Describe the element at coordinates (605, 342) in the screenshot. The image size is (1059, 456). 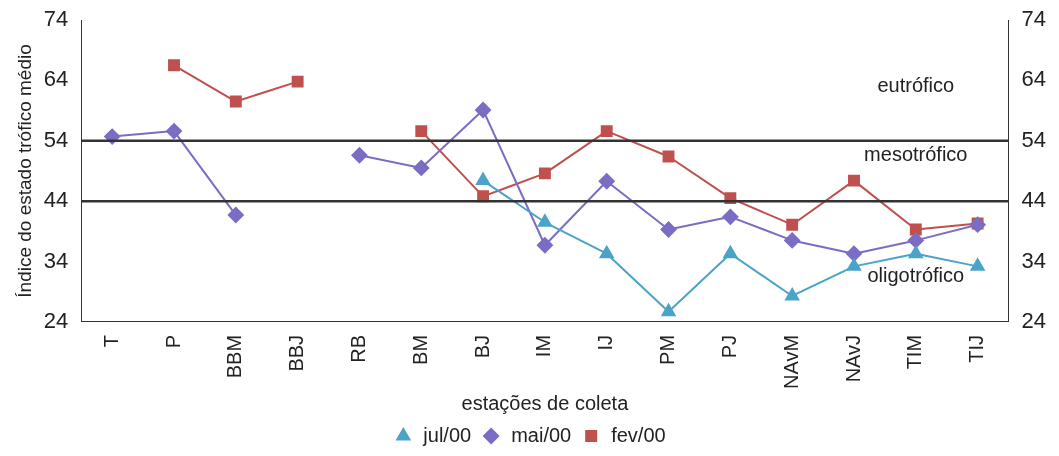
I see `x-tick-label: IJ` at that location.